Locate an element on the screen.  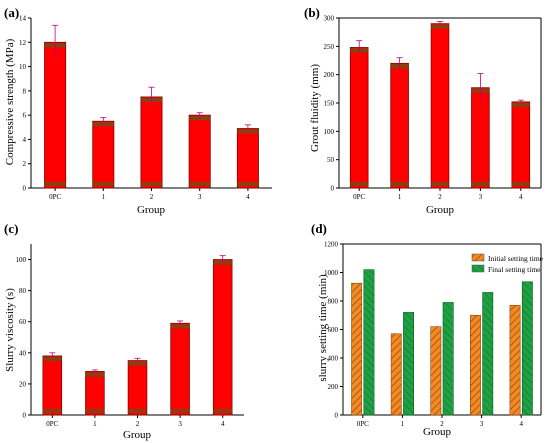
y-tick-label: 1200 is located at coordinates (331, 245).